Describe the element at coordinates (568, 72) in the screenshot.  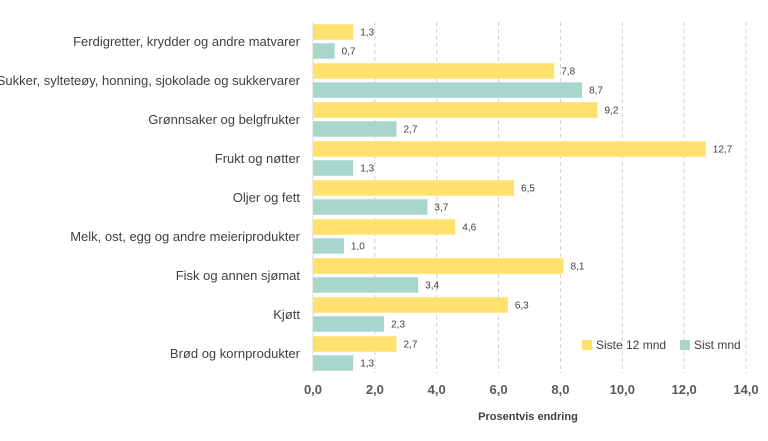
I see `data-label: 7,8` at that location.